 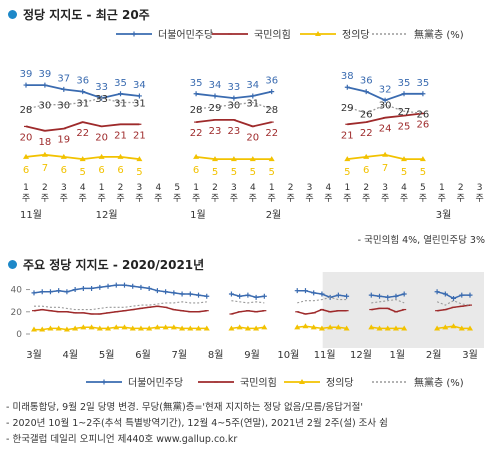 What do you see at coordinates (385, 89) in the screenshot?
I see `data-label-democratic: 32` at bounding box center [385, 89].